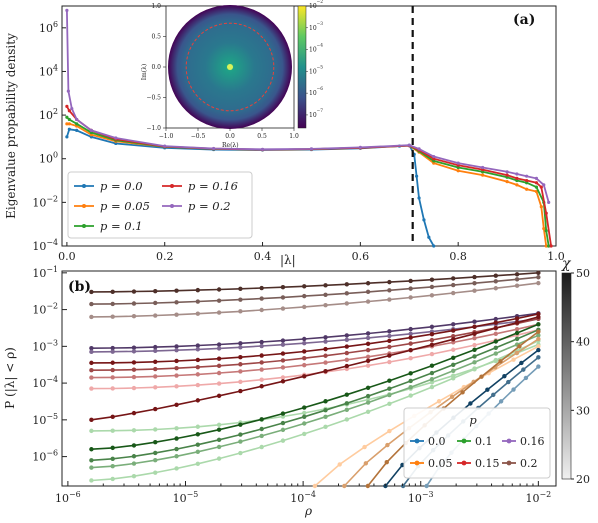  What do you see at coordinates (48, 27) in the screenshot?
I see `a-ytick-label: 10⁶` at bounding box center [48, 27].